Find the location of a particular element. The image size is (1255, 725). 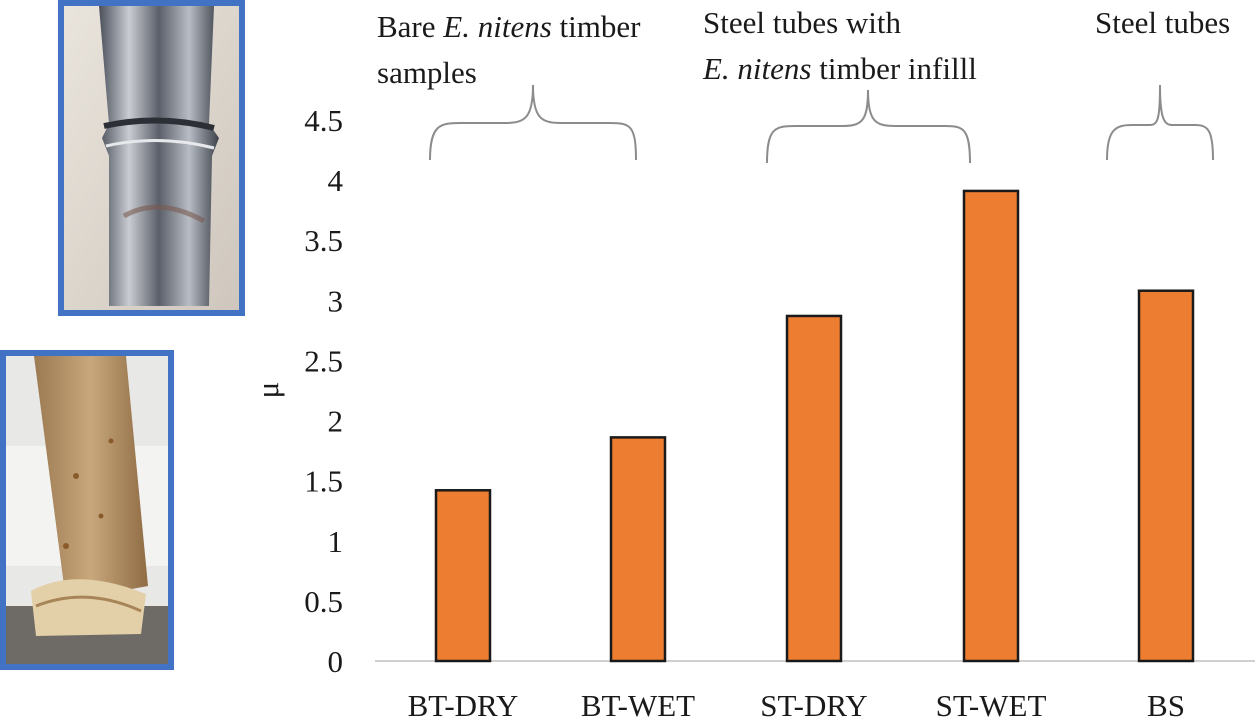

y-tick-label: 0.5 is located at coordinates (323, 601).